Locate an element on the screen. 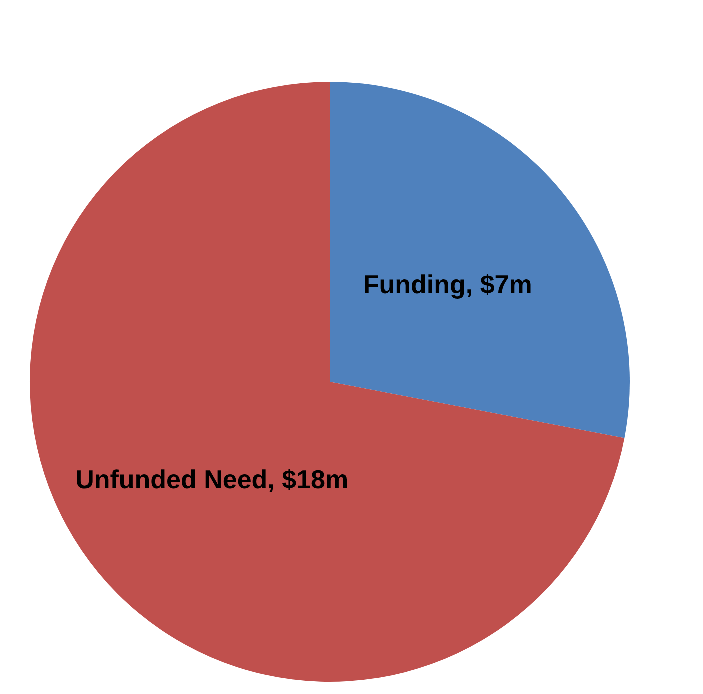  slice-label: Funding, $7m is located at coordinates (447, 284).